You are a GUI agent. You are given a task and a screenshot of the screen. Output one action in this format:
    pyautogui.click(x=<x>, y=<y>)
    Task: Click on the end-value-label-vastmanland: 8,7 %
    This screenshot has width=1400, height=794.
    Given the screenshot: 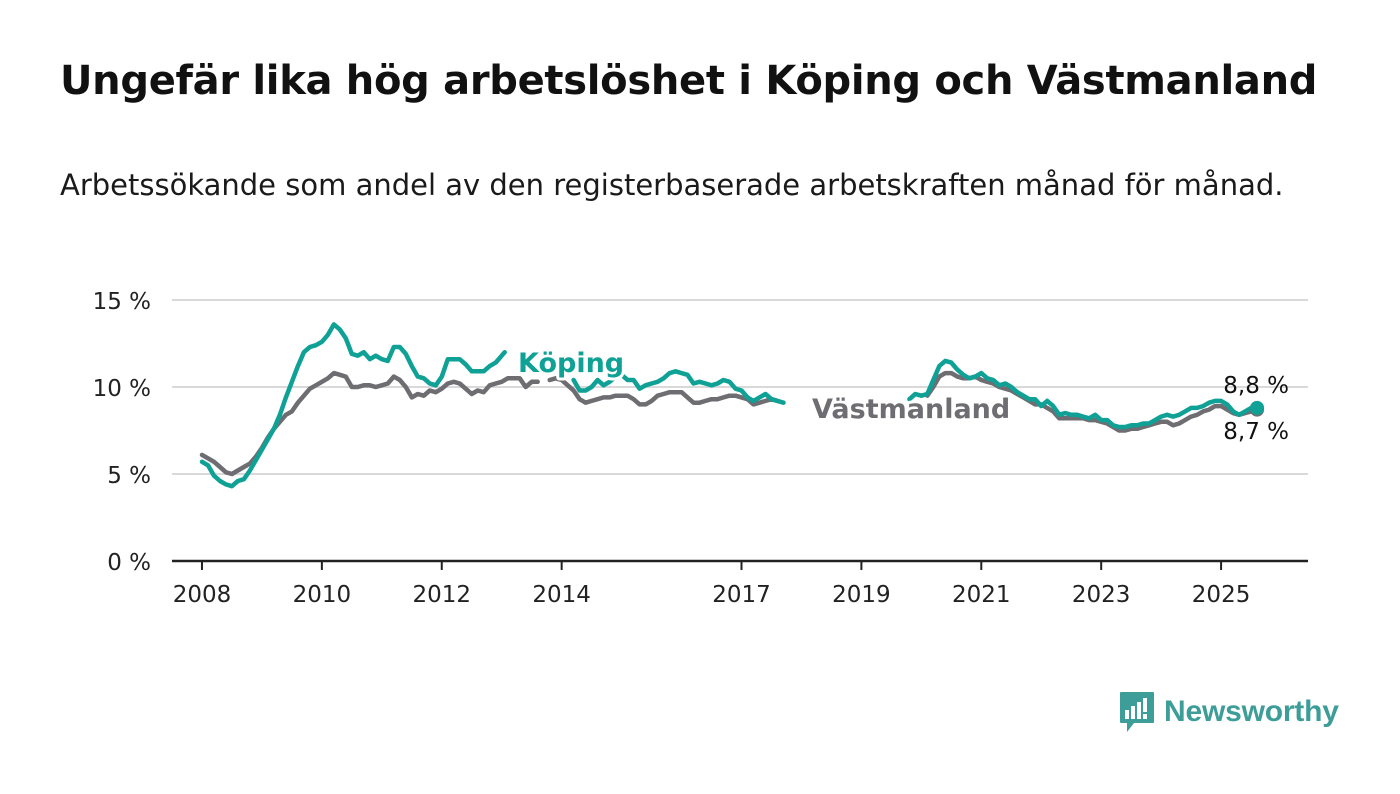 What is the action you would take?
    pyautogui.click(x=1256, y=432)
    